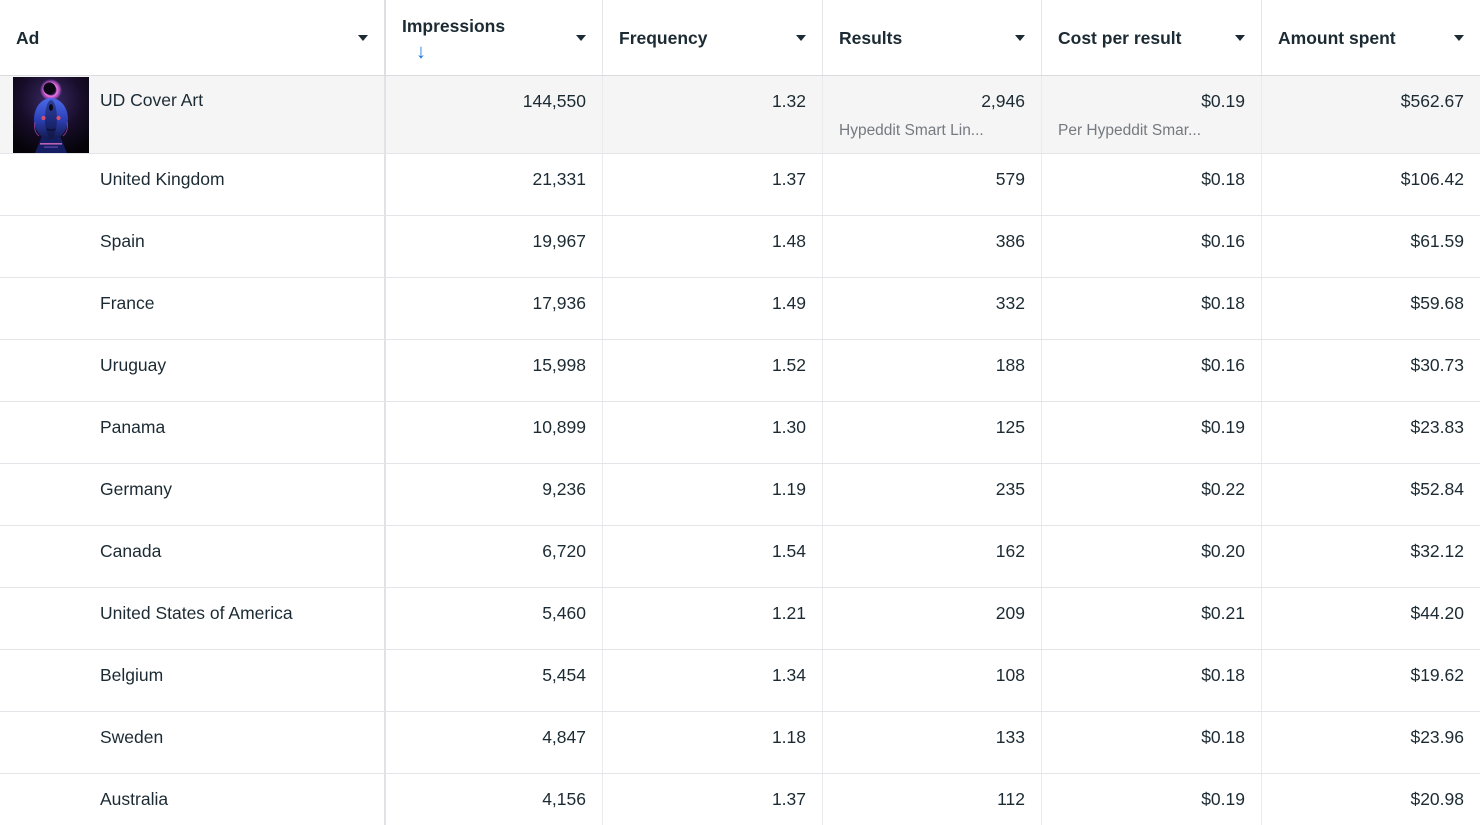  What do you see at coordinates (193, 37) in the screenshot?
I see `column-header-ad: Ad` at bounding box center [193, 37].